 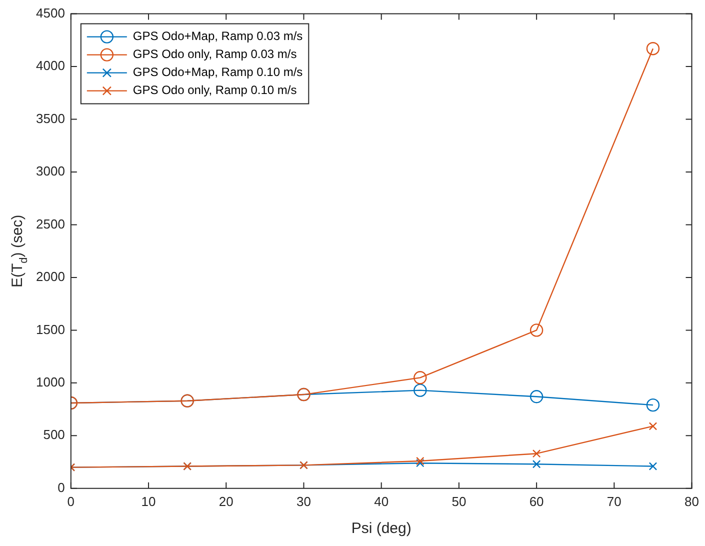 What do you see at coordinates (50, 329) in the screenshot?
I see `y-tick-label: 1500` at bounding box center [50, 329].